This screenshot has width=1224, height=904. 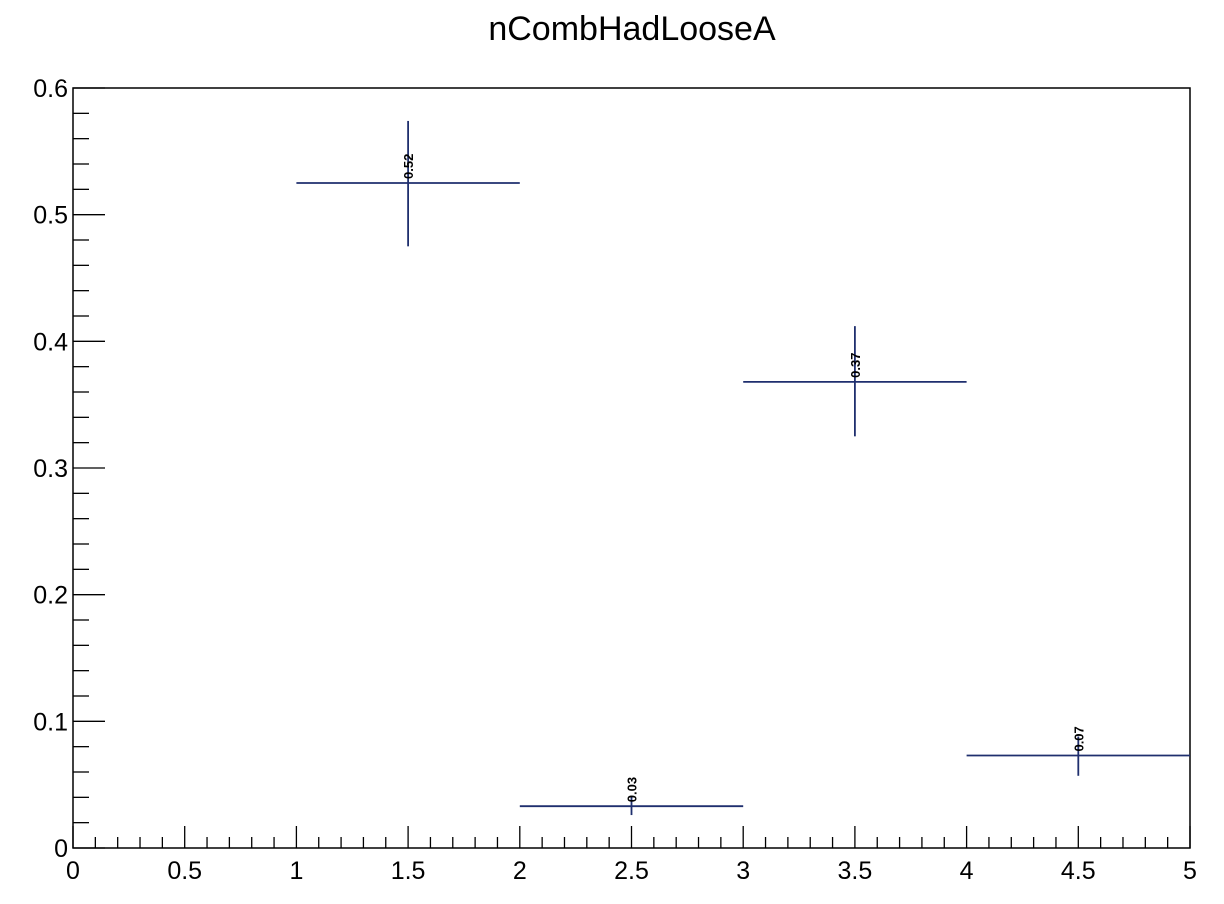 What do you see at coordinates (50, 216) in the screenshot?
I see `y-tick-label: 0.5` at bounding box center [50, 216].